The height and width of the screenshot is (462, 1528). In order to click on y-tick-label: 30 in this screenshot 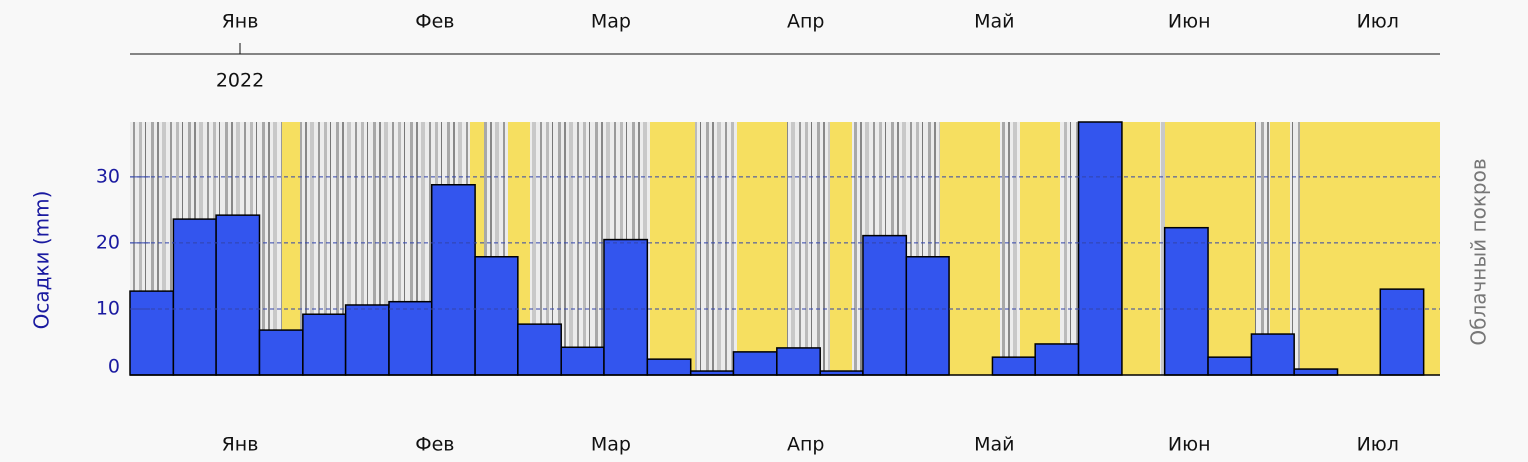, I will do `click(108, 176)`.